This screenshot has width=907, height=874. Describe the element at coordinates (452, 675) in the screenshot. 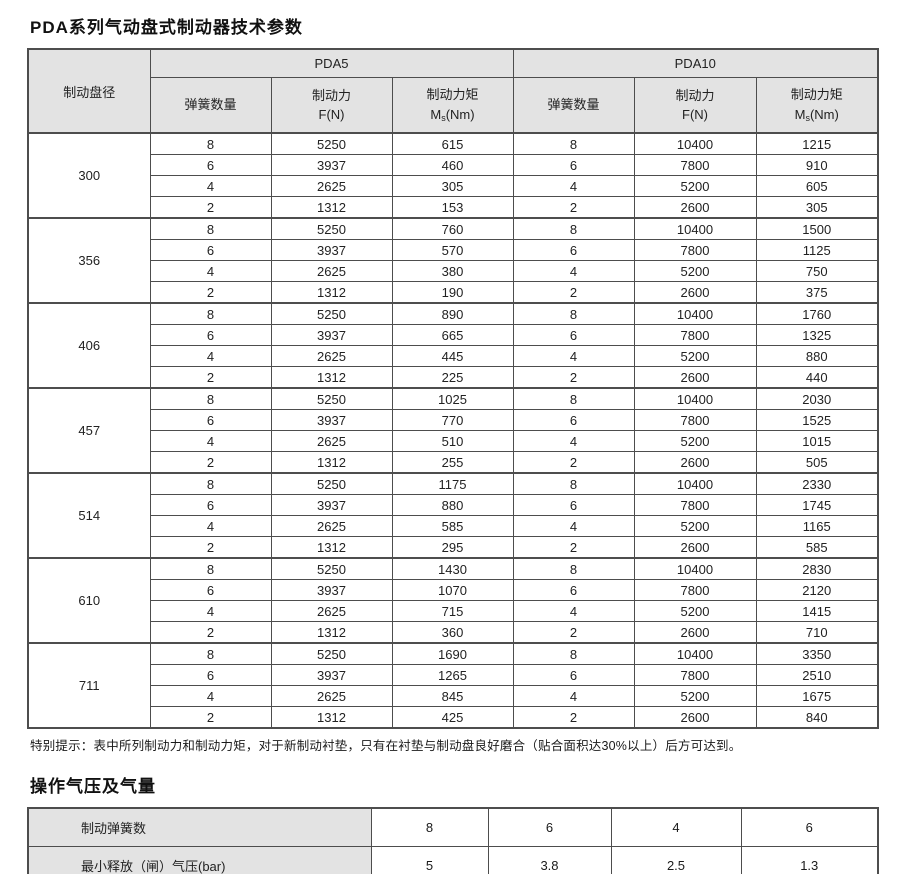

I see `torque-cell: 1265` at that location.